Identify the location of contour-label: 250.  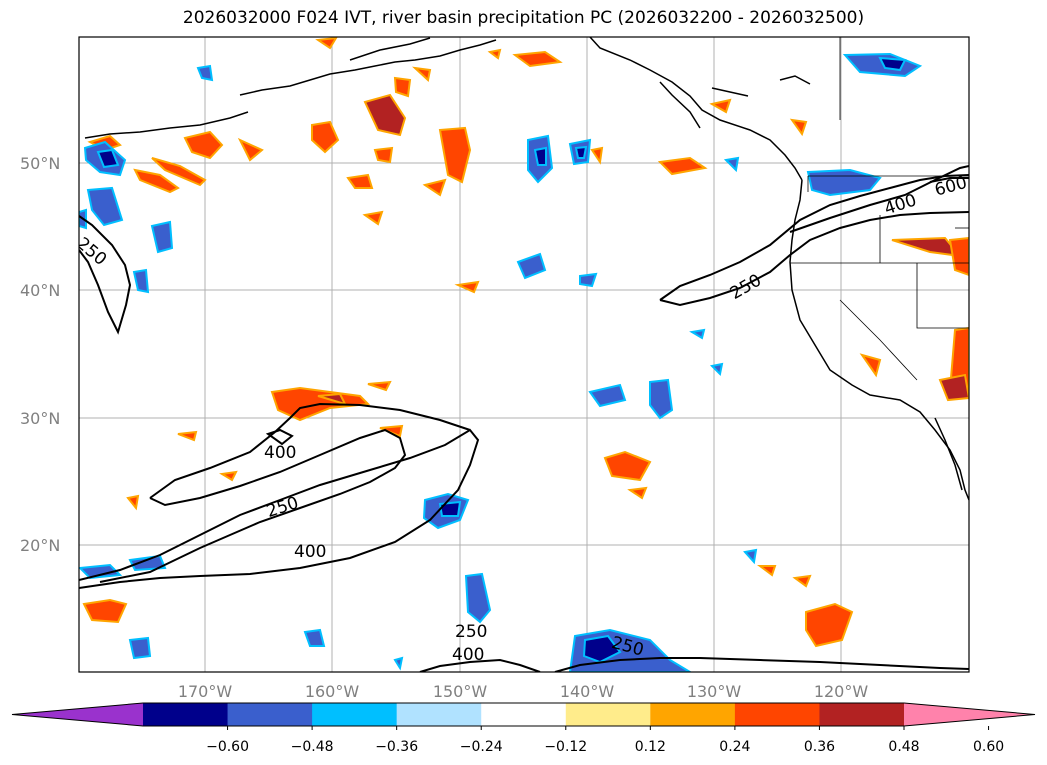
(471, 632).